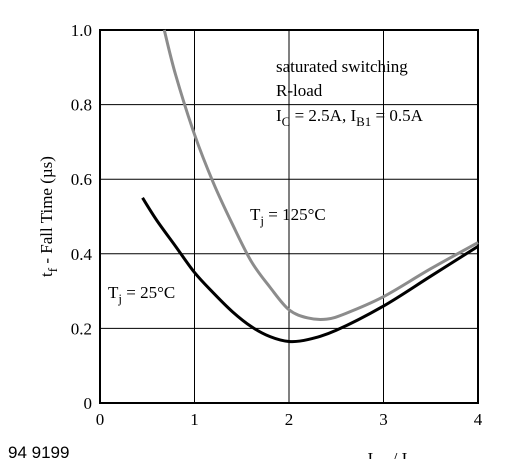 Image resolution: width=515 pixels, height=459 pixels. What do you see at coordinates (371, 454) in the screenshot?
I see `x-axis-label-part: I` at bounding box center [371, 454].